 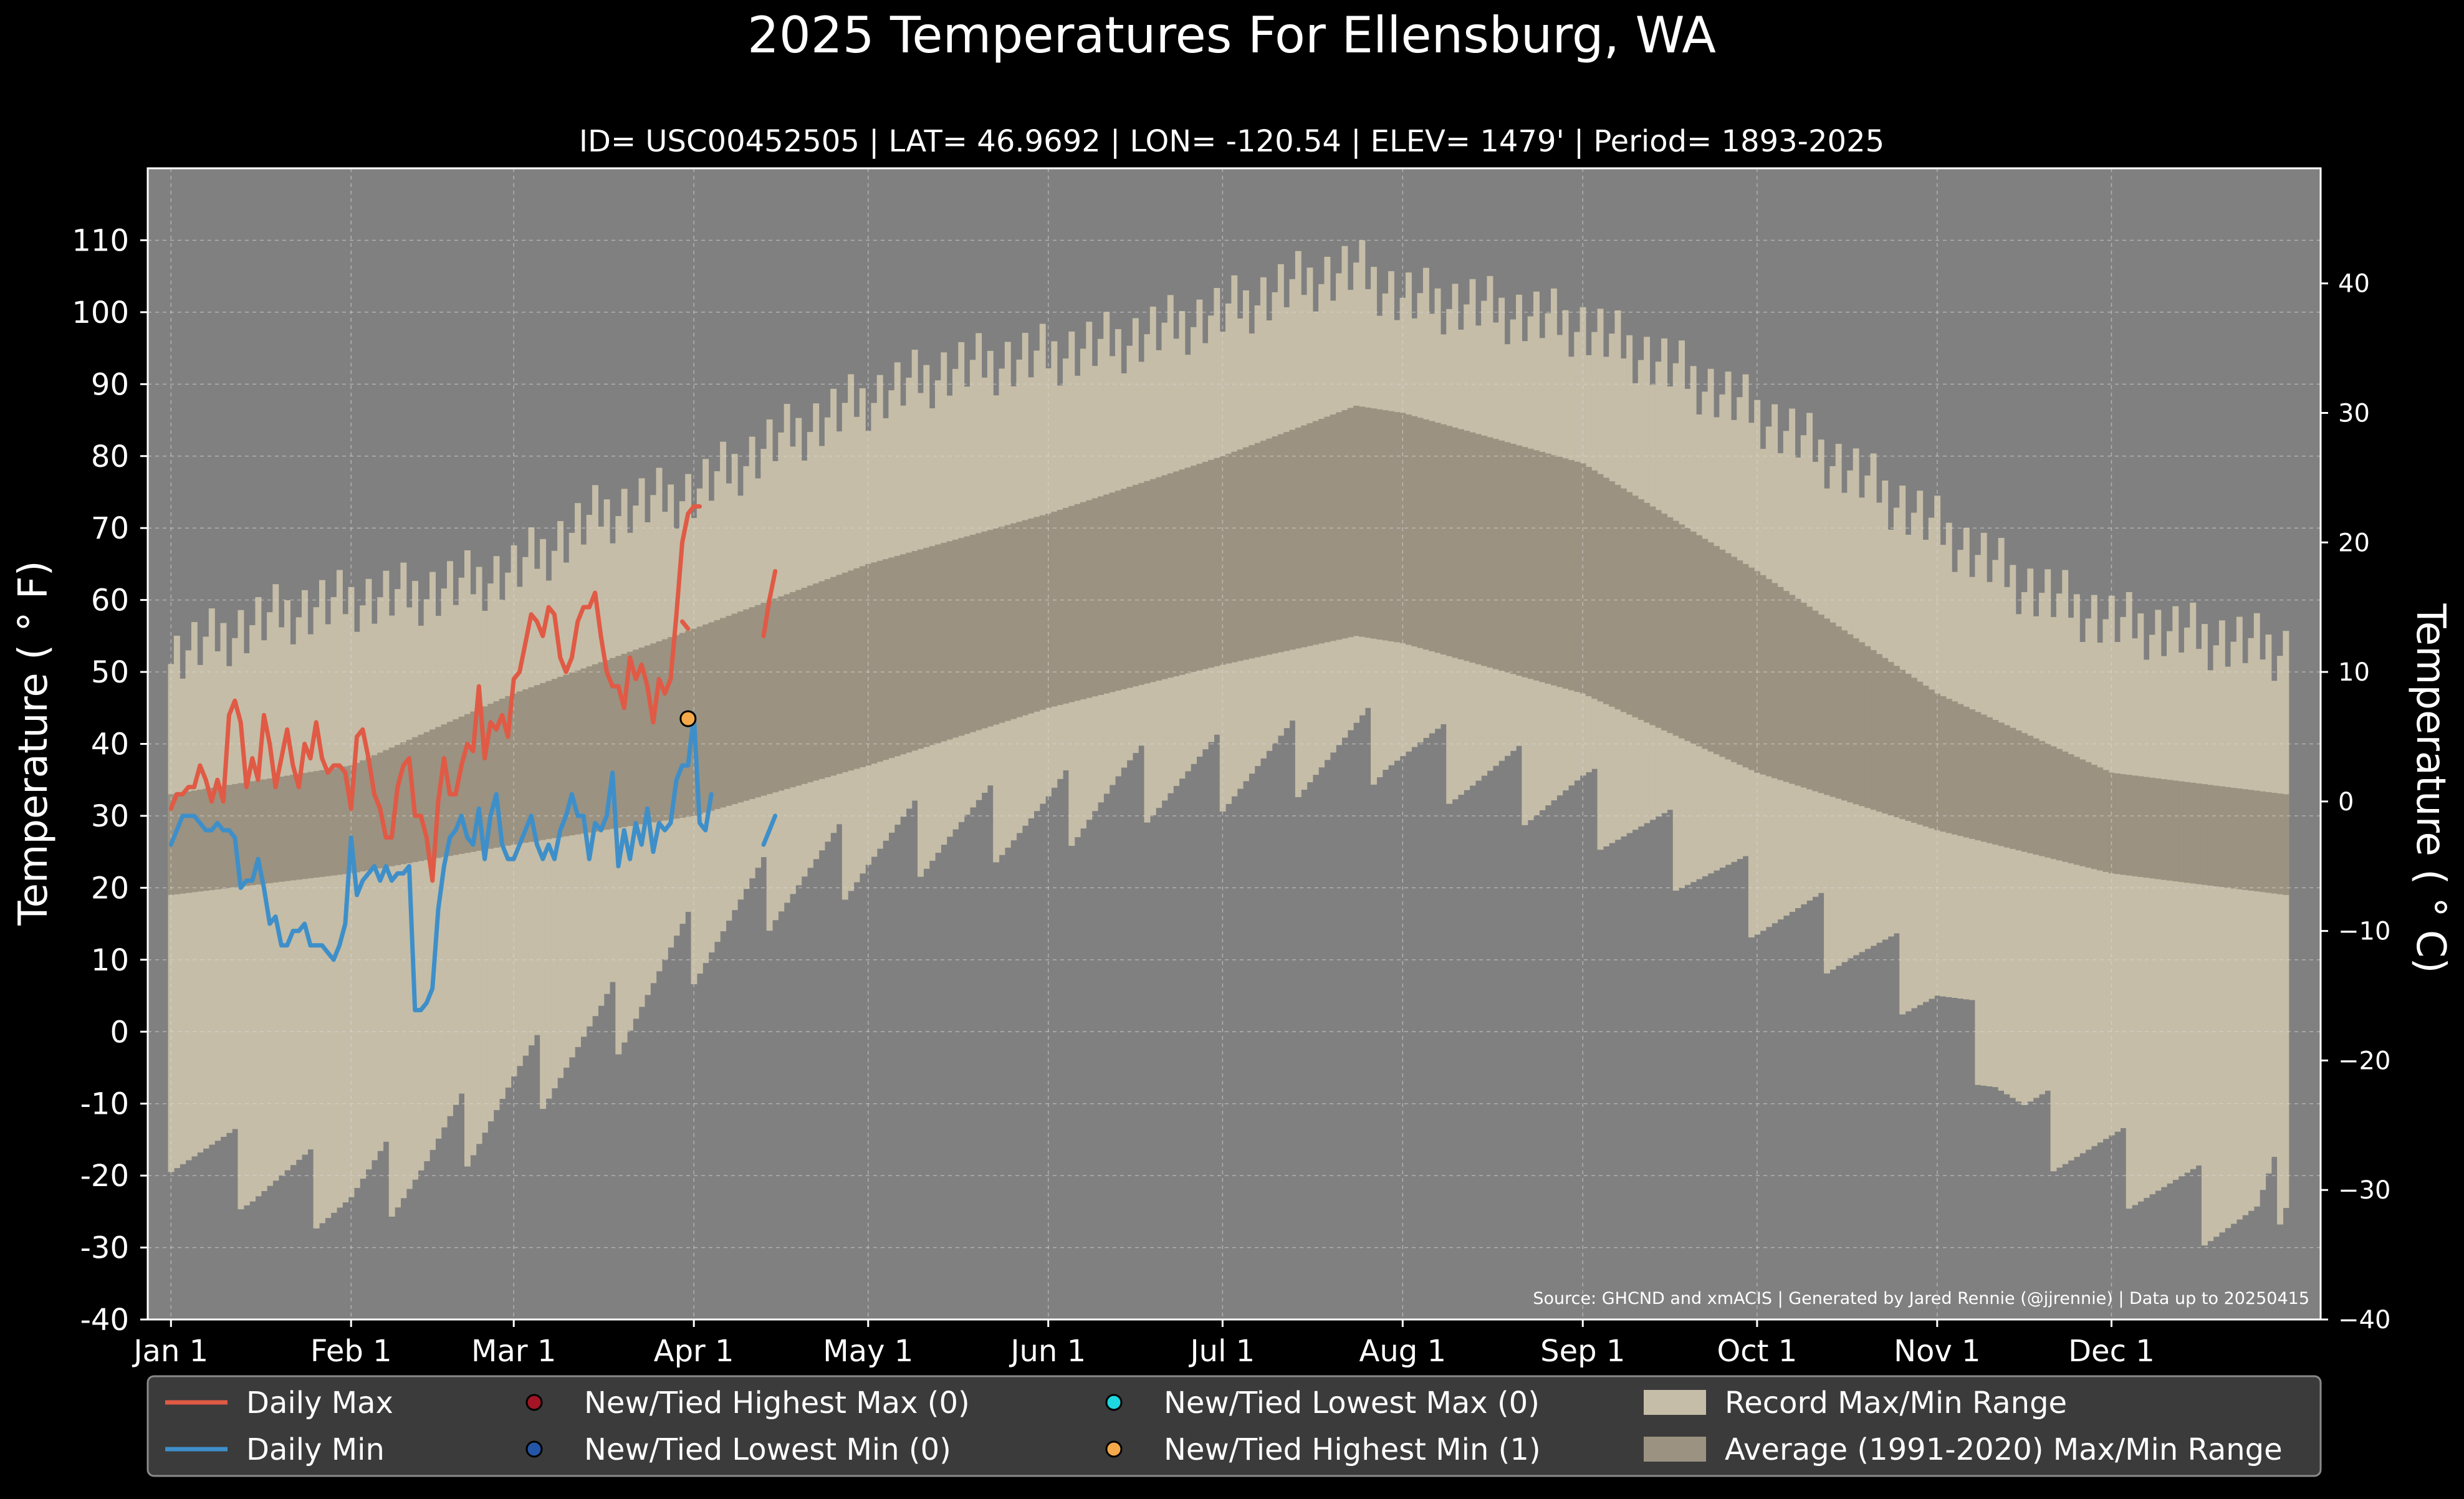 What do you see at coordinates (1221, 1351) in the screenshot?
I see `x-tick-label: Jul 1` at bounding box center [1221, 1351].